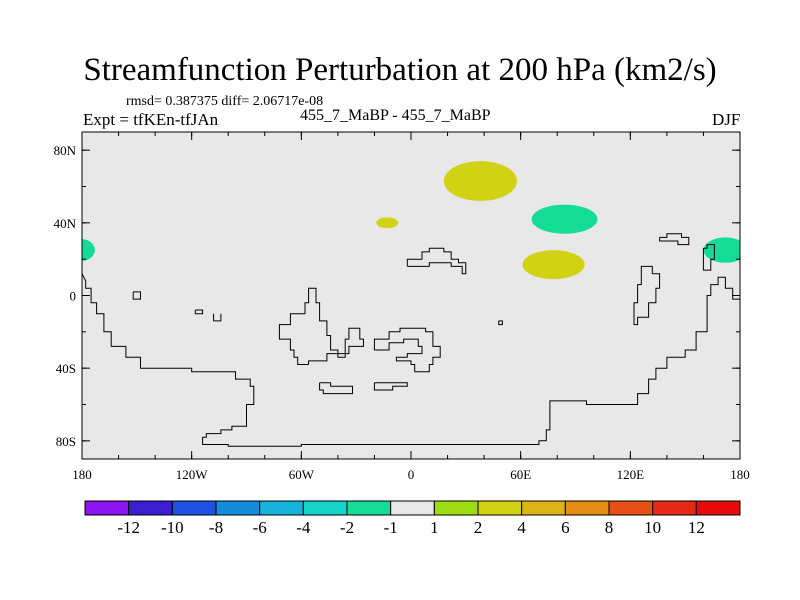 This screenshot has height=600, width=800. I want to click on x-tick-label: 0, so click(411, 474).